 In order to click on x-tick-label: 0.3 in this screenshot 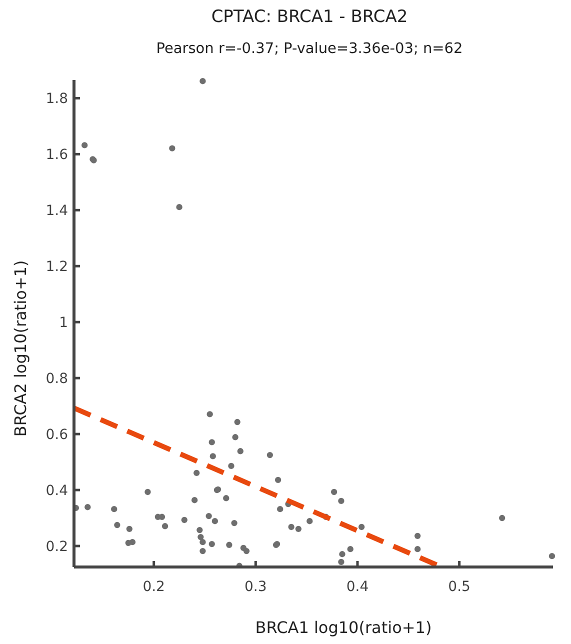, I will do `click(255, 587)`.